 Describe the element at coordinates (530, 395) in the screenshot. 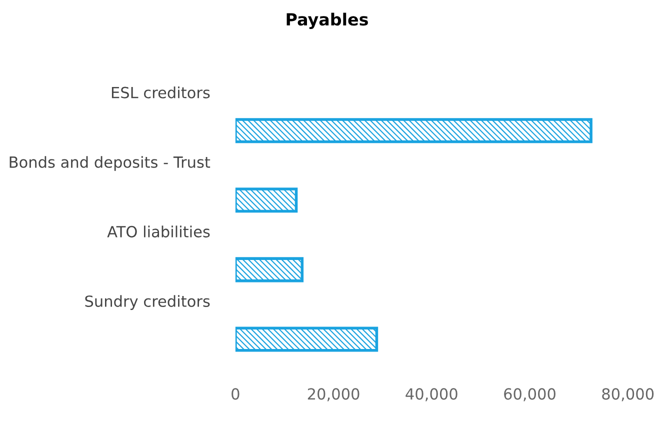

I see `x-tick-label: 60,000` at that location.